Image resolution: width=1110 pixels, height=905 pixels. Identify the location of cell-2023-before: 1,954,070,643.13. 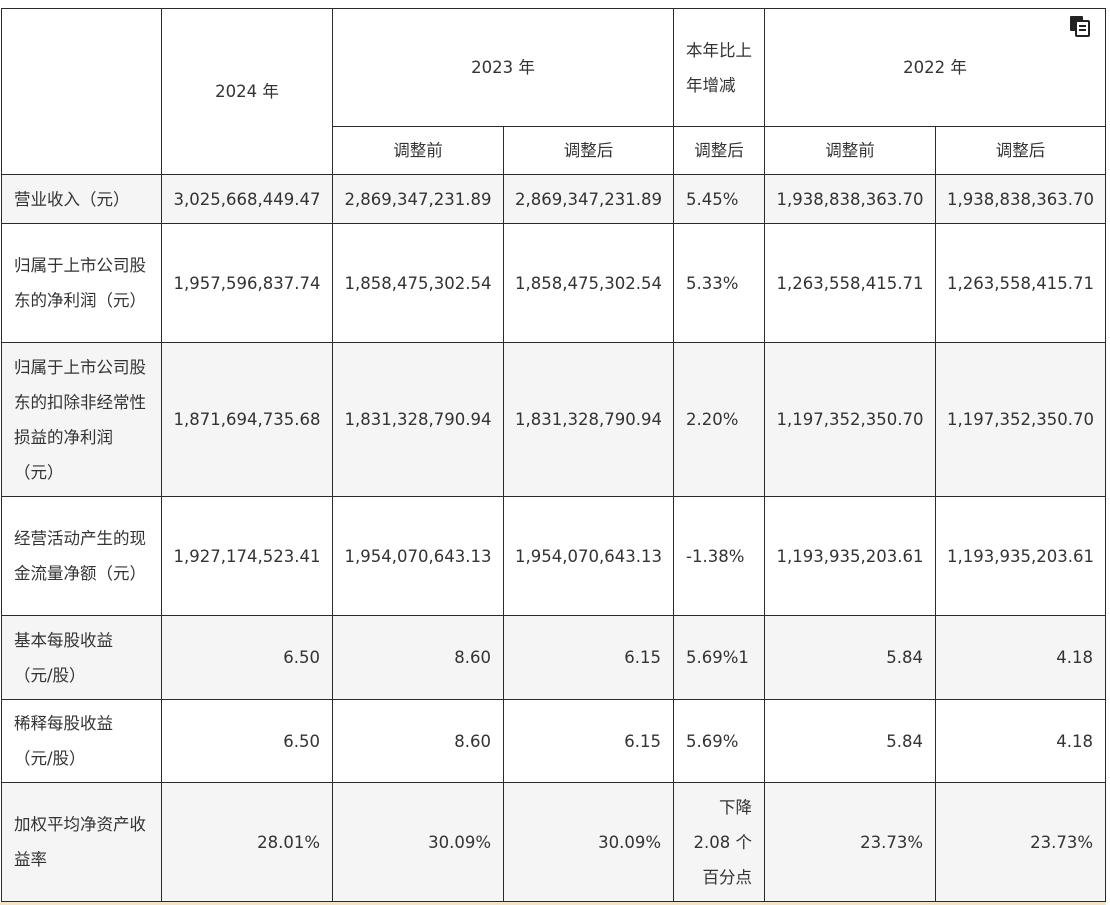
(418, 556).